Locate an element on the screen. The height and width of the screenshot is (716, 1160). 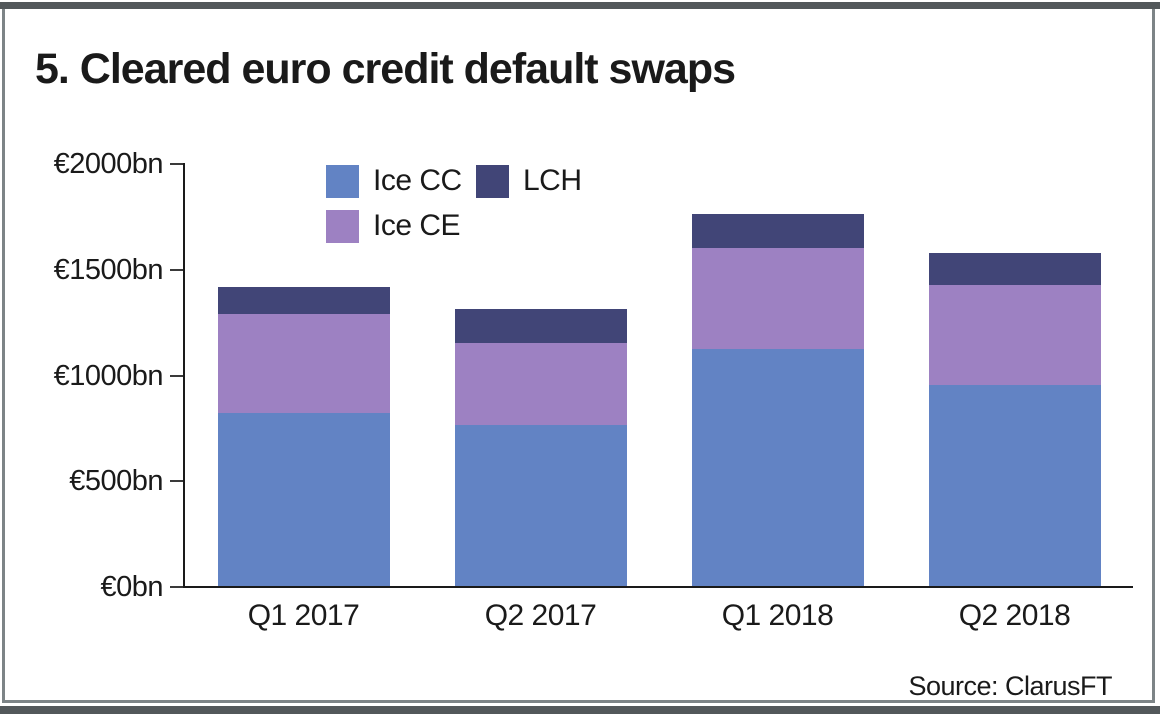
segment-lch-q1-2018 is located at coordinates (777, 230).